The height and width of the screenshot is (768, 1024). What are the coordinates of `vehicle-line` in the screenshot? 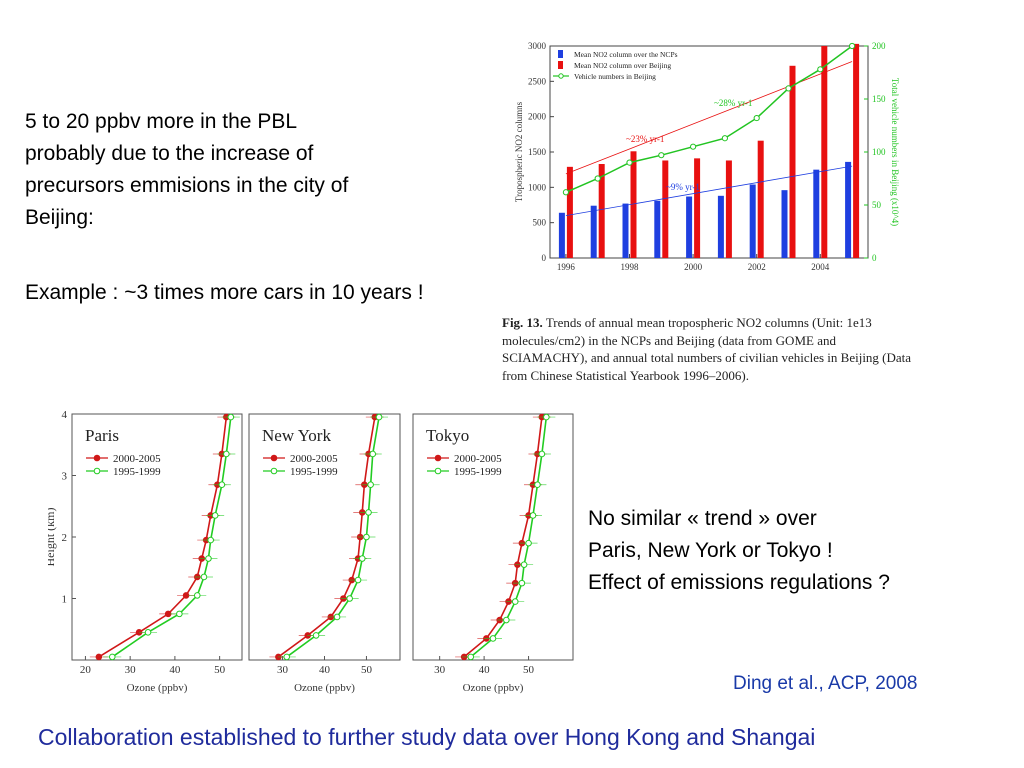 It's located at (709, 119).